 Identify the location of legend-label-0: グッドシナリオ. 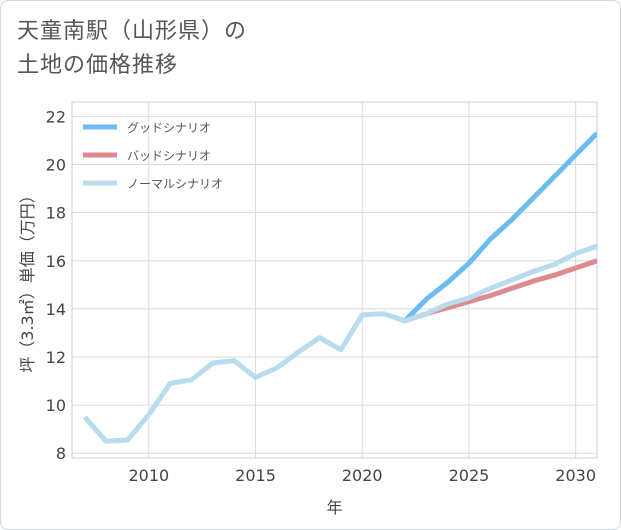
(169, 128).